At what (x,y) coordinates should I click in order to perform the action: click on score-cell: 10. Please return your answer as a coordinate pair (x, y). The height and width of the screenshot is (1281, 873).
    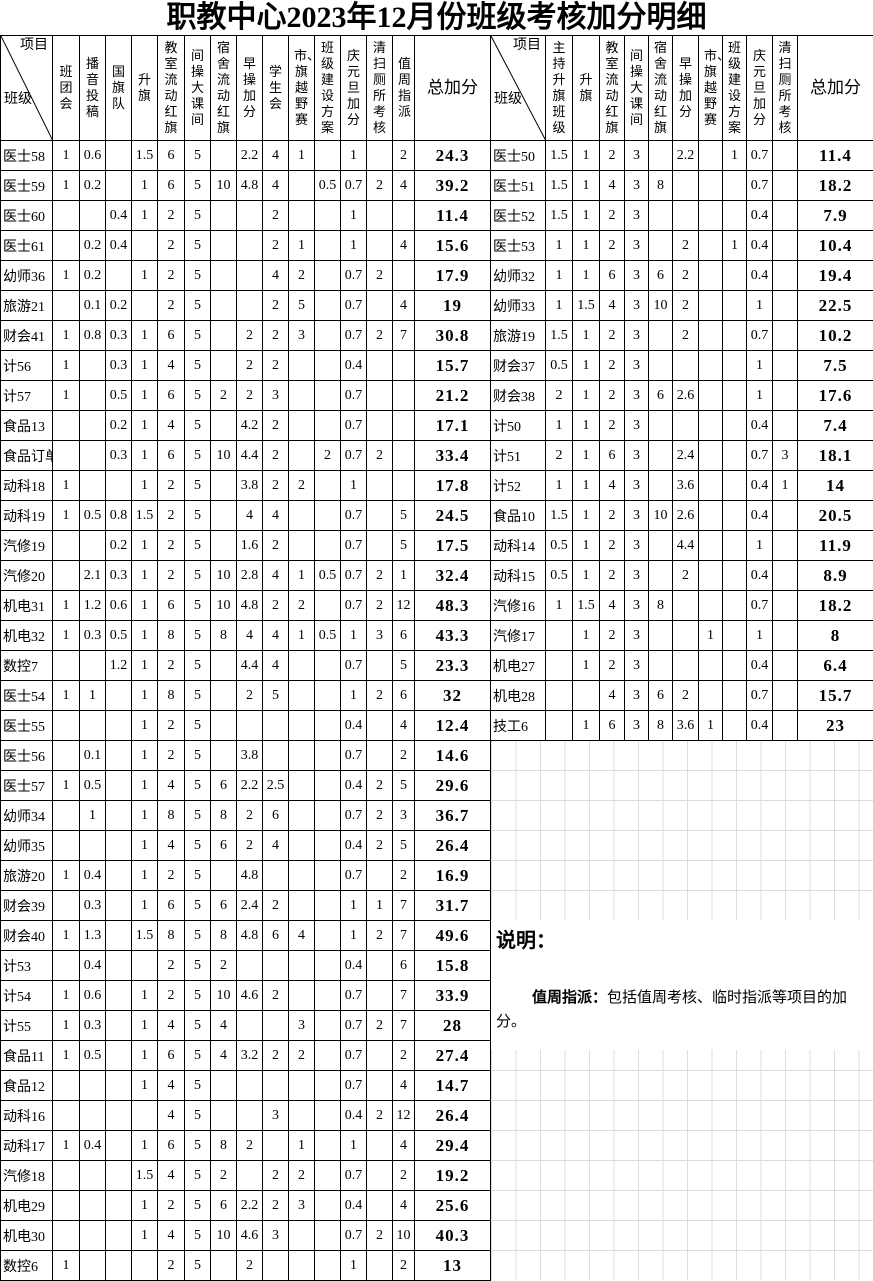
    Looking at the image, I should click on (224, 456).